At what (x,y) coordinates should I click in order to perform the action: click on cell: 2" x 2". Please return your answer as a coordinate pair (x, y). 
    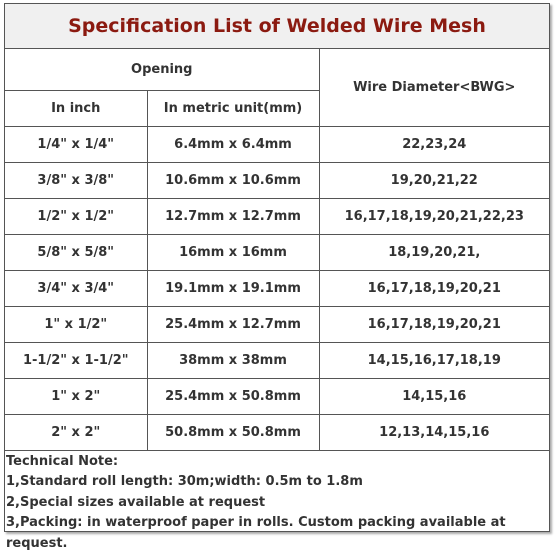
    Looking at the image, I should click on (76, 432).